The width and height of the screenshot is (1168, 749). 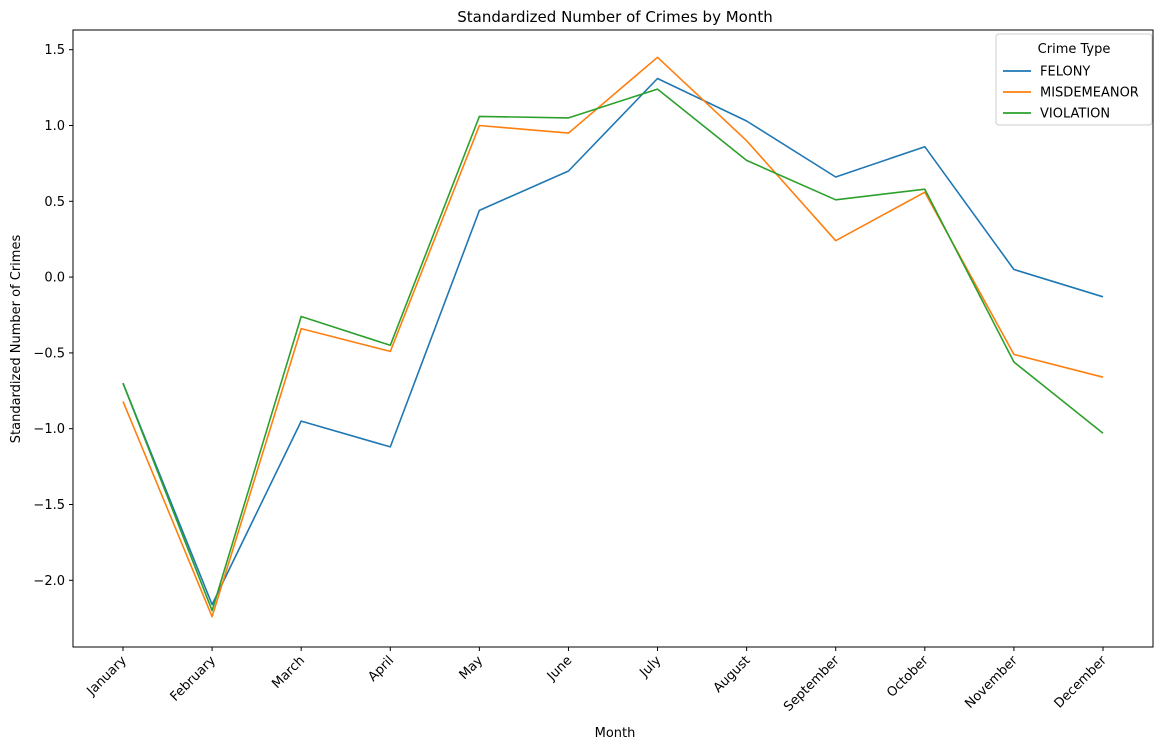 What do you see at coordinates (614, 17) in the screenshot?
I see `chart-title: Standardized Number of Crimes by Month` at bounding box center [614, 17].